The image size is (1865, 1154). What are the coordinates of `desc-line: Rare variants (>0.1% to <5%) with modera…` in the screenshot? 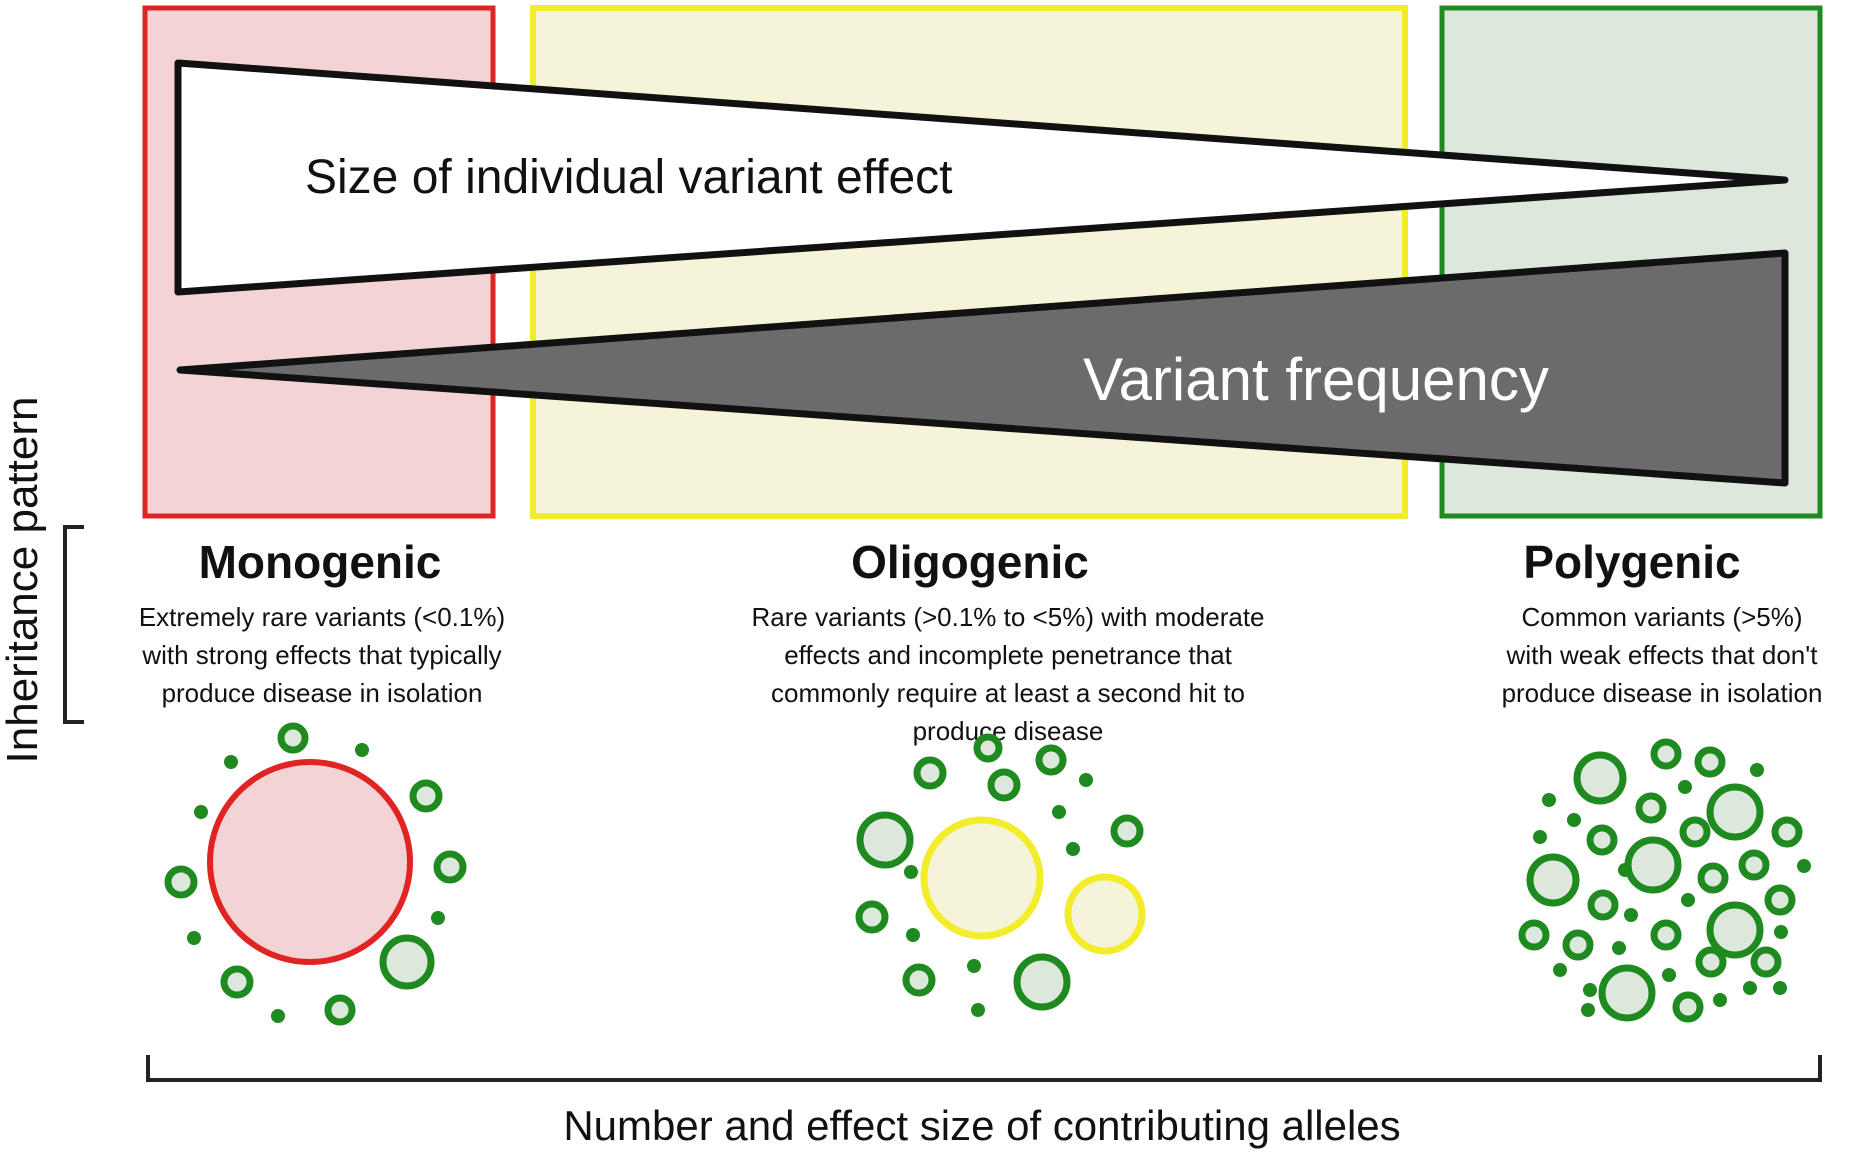 It's located at (1007, 617).